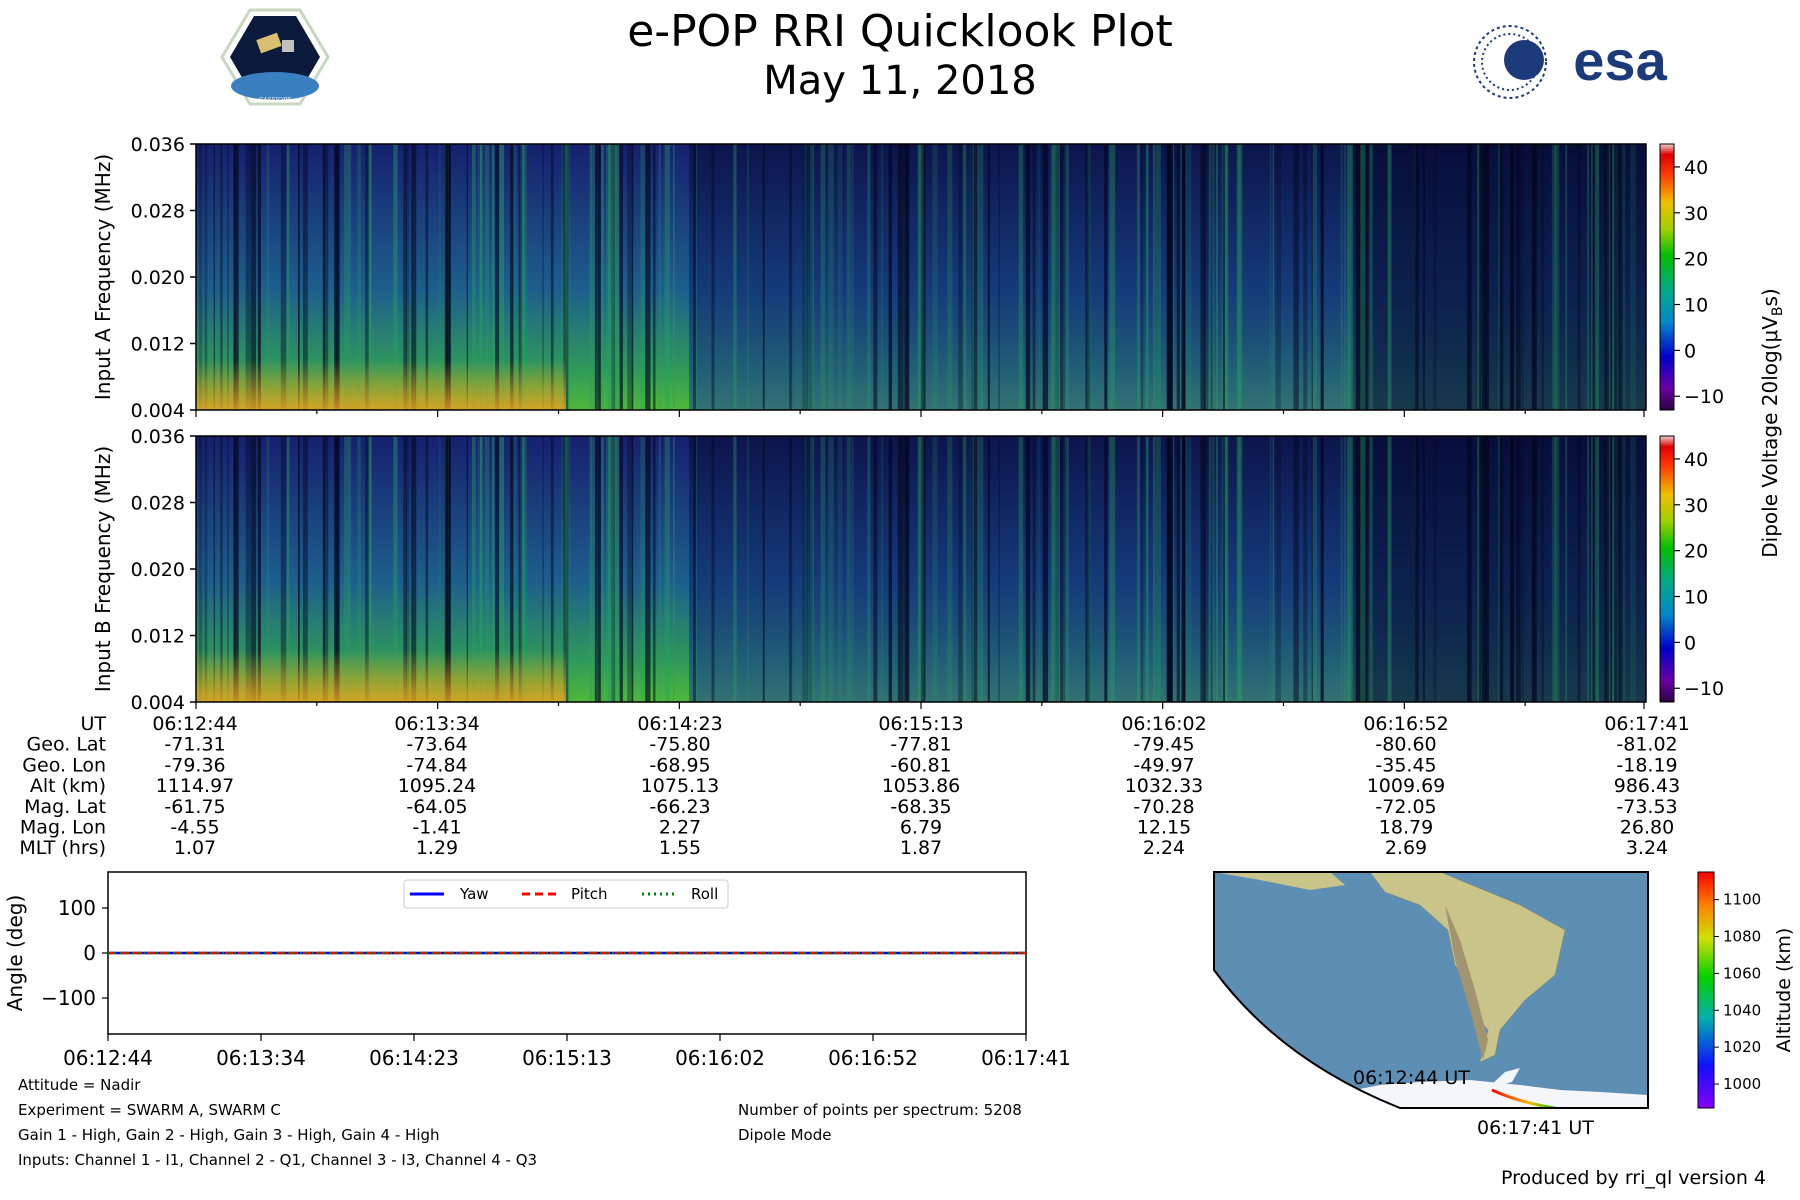  Describe the element at coordinates (679, 724) in the screenshot. I see `ephemeris-cell: 06:14:23` at that location.